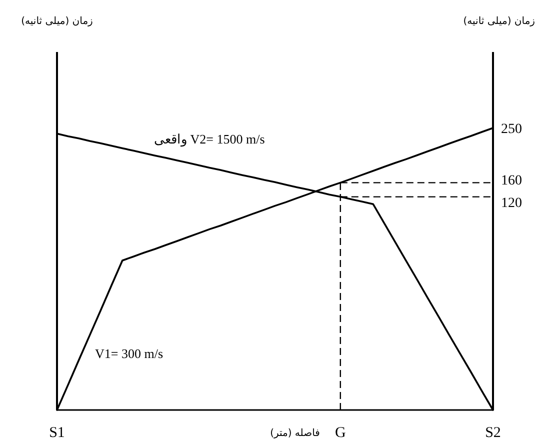 The width and height of the screenshot is (539, 441). Describe the element at coordinates (511, 203) in the screenshot. I see `text: 120` at that location.